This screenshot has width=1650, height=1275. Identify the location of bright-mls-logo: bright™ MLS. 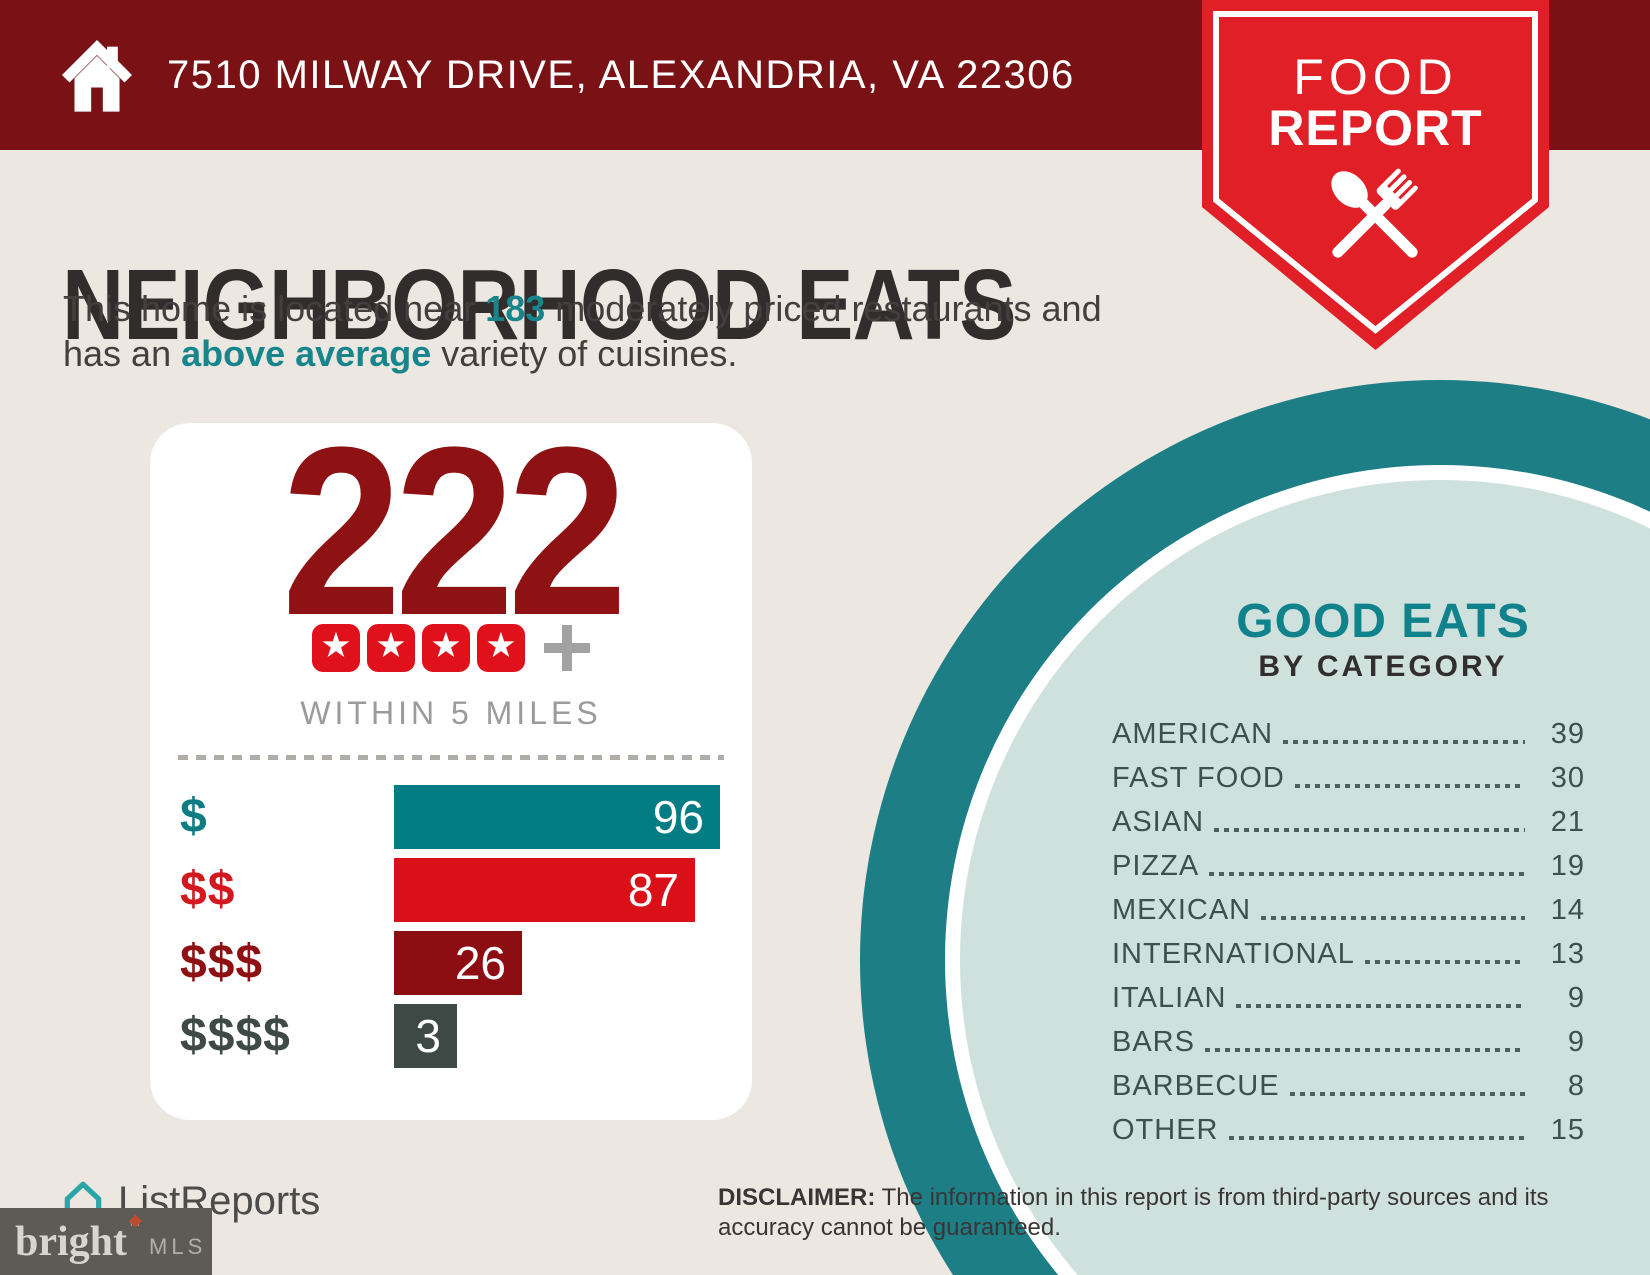
(106, 1241).